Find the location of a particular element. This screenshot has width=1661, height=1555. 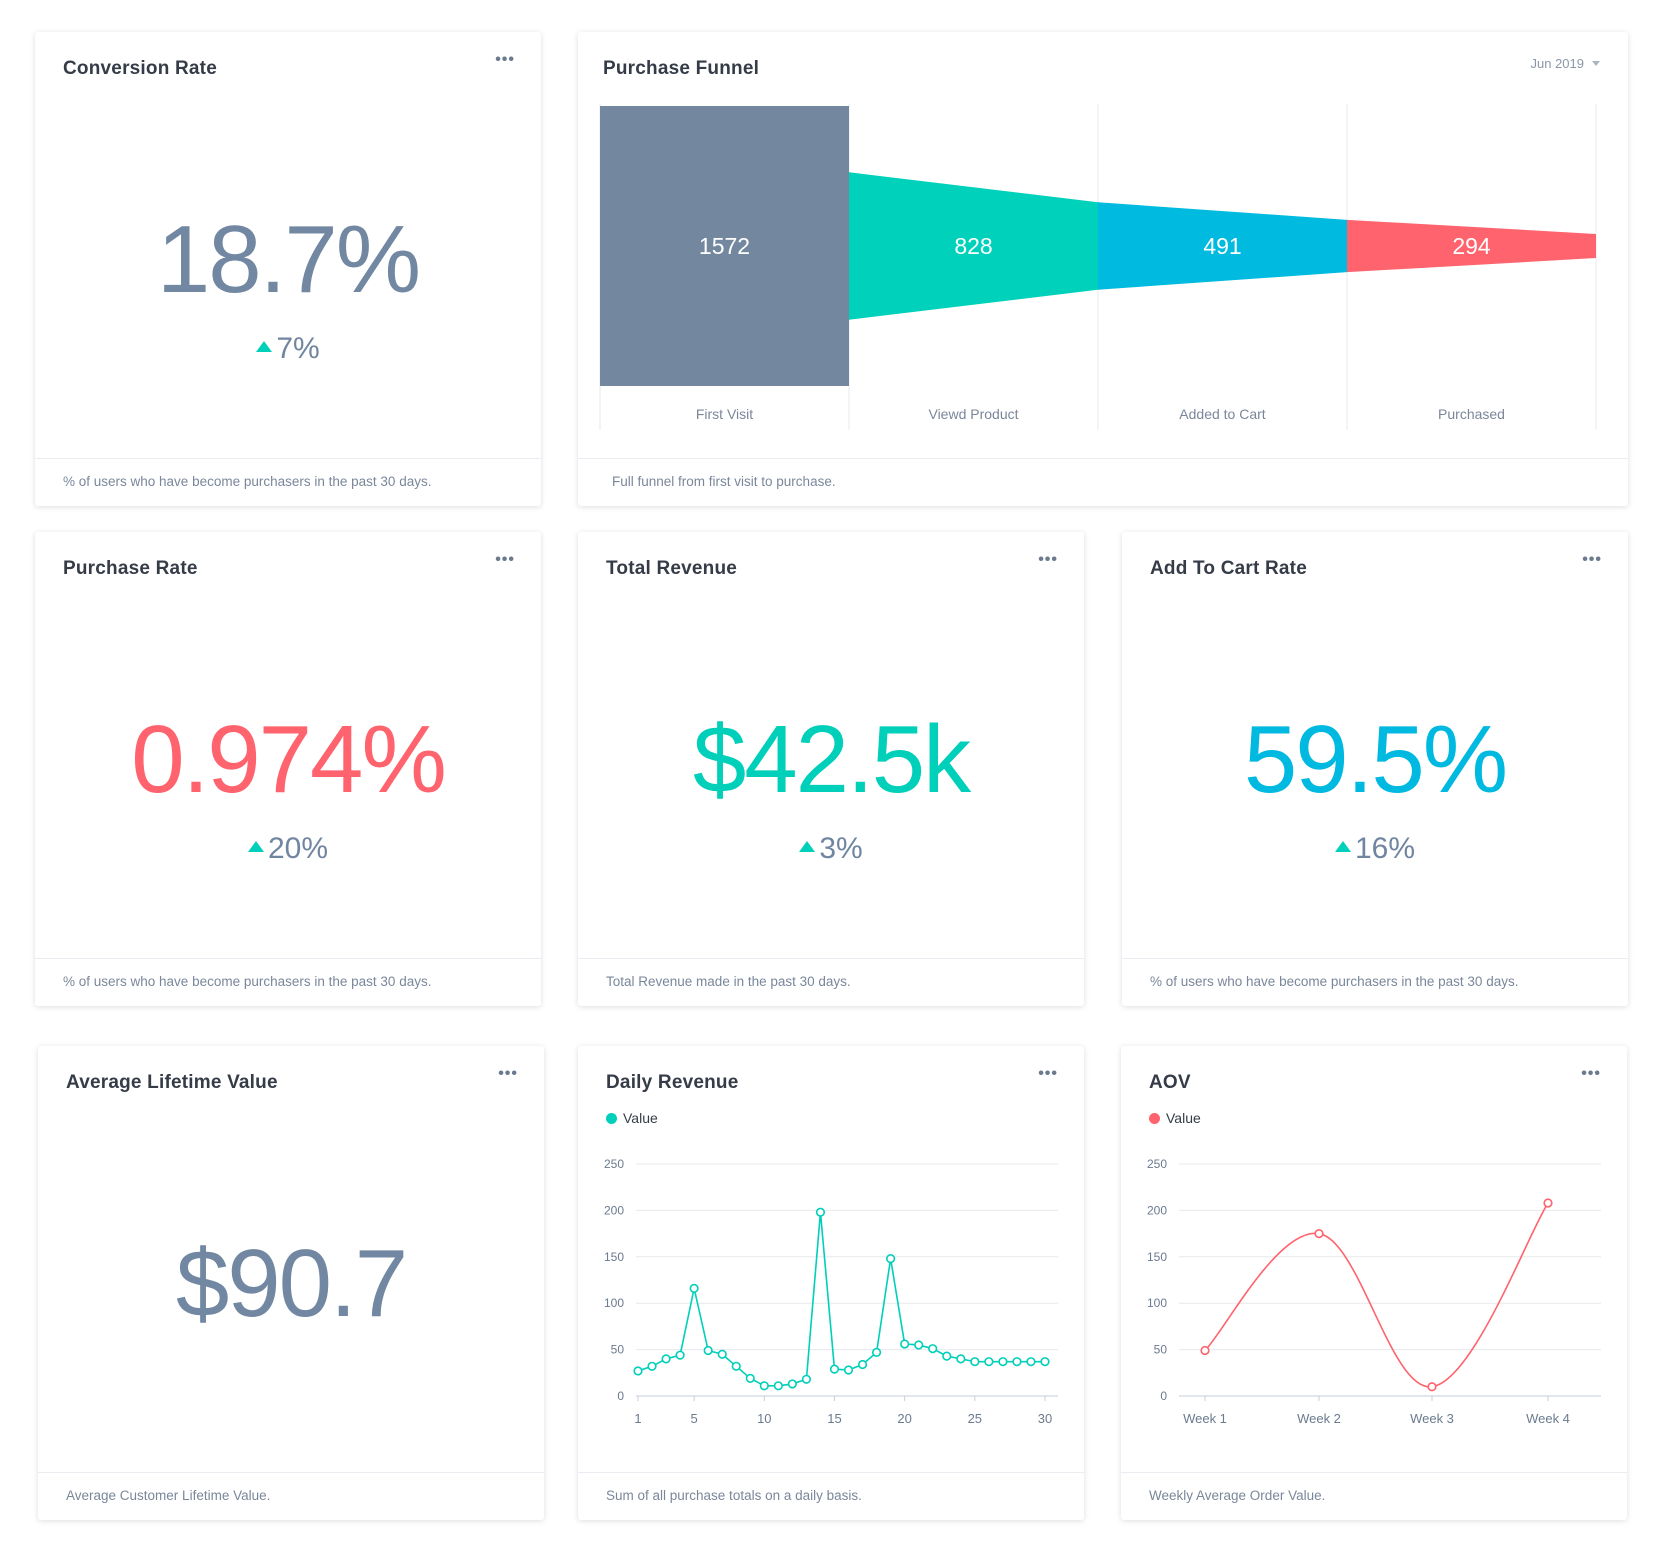

card-title: Purchase Rate is located at coordinates (130, 568).